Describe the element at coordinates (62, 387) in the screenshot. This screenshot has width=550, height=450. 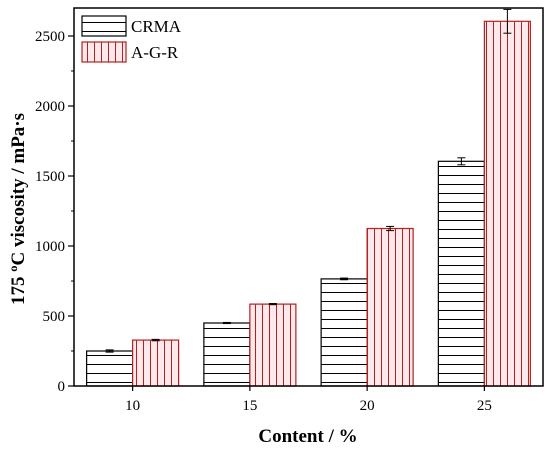
I see `y-tick-label: 0` at that location.